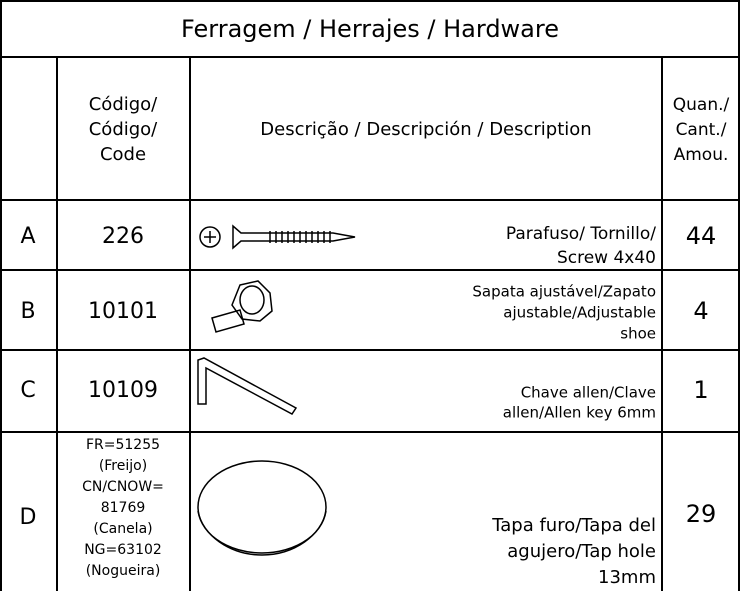 The height and width of the screenshot is (591, 740). I want to click on shoe-icon, so click(242, 306).